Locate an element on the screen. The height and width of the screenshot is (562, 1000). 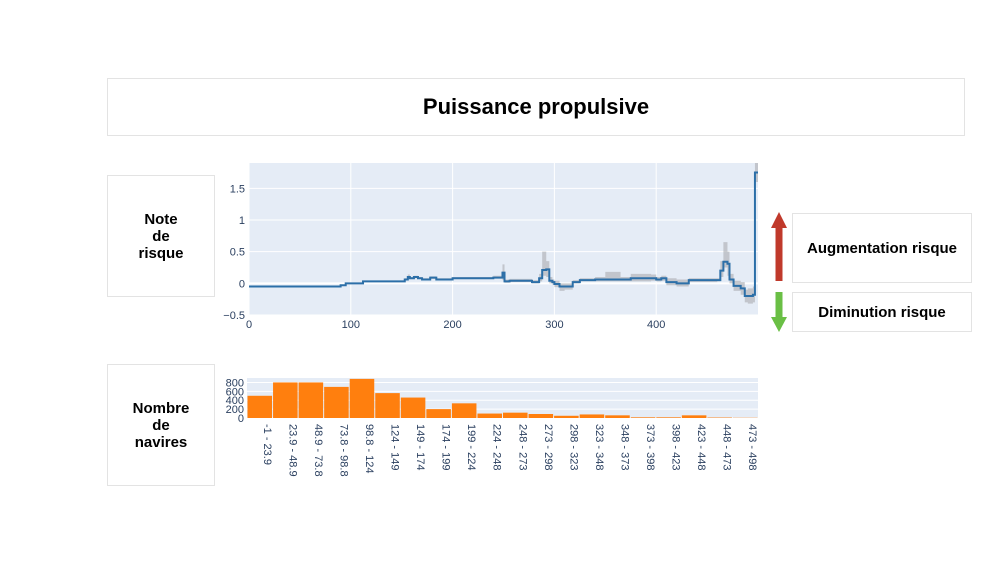
note-label-panel: Note de risque is located at coordinates (161, 236).